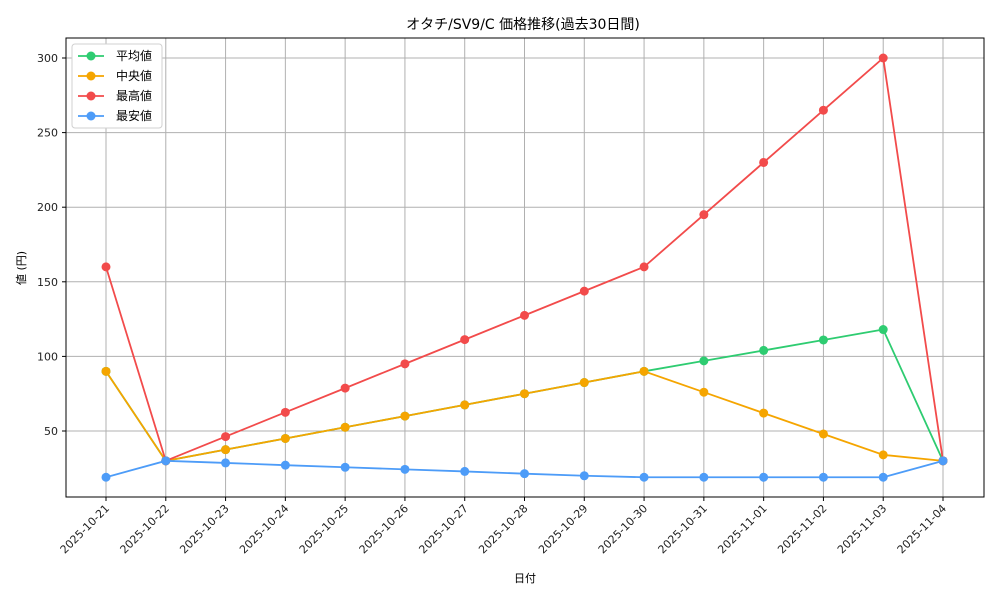 The width and height of the screenshot is (1000, 600). I want to click on legend-label: 平均値, so click(134, 55).